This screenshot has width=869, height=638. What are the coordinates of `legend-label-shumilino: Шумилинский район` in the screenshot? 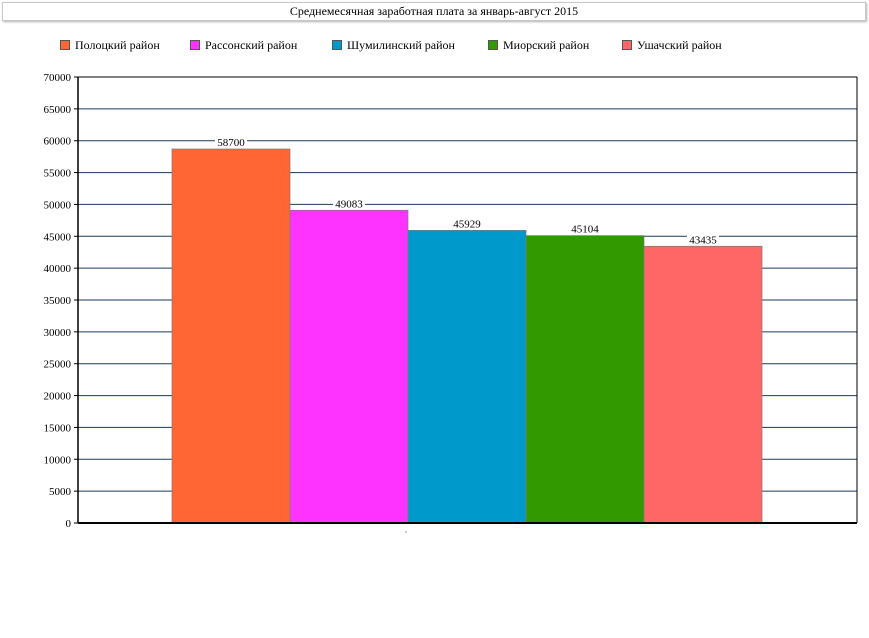 It's located at (401, 44).